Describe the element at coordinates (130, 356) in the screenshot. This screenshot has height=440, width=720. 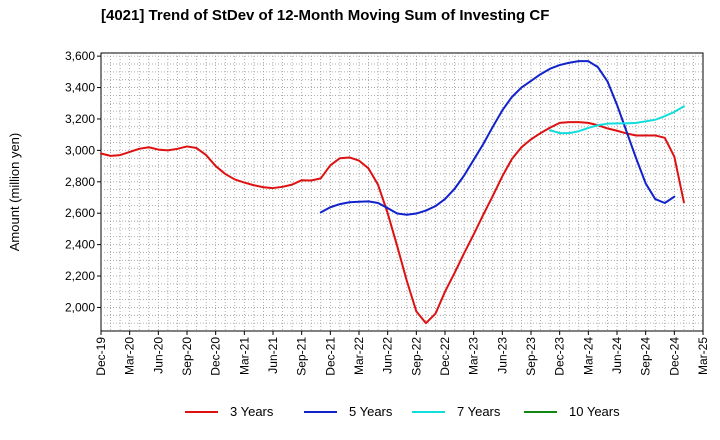
I see `x-tick-label: Mar-20` at that location.